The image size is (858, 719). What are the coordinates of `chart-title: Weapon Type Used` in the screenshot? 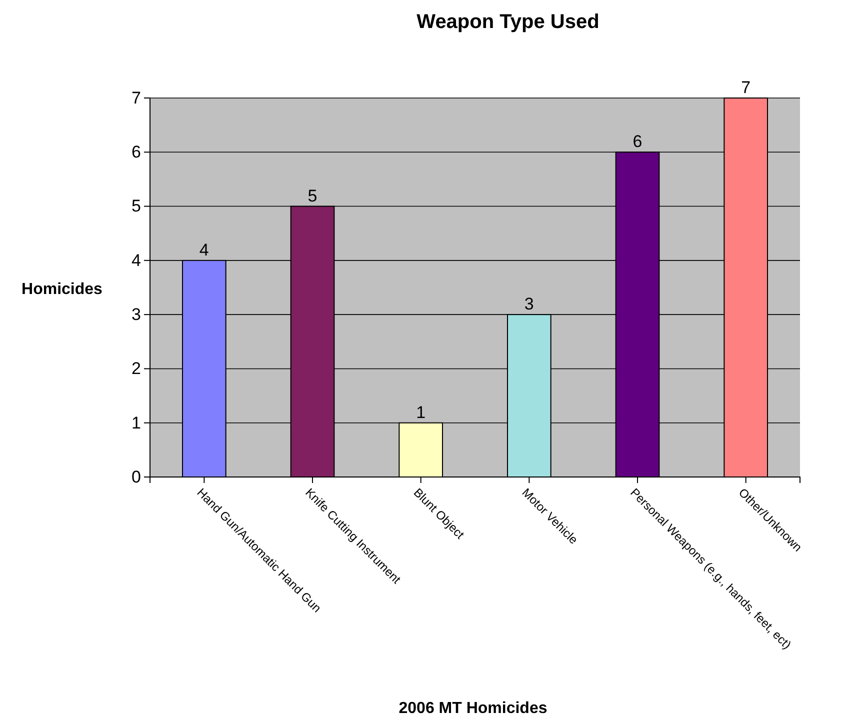 It's located at (508, 22).